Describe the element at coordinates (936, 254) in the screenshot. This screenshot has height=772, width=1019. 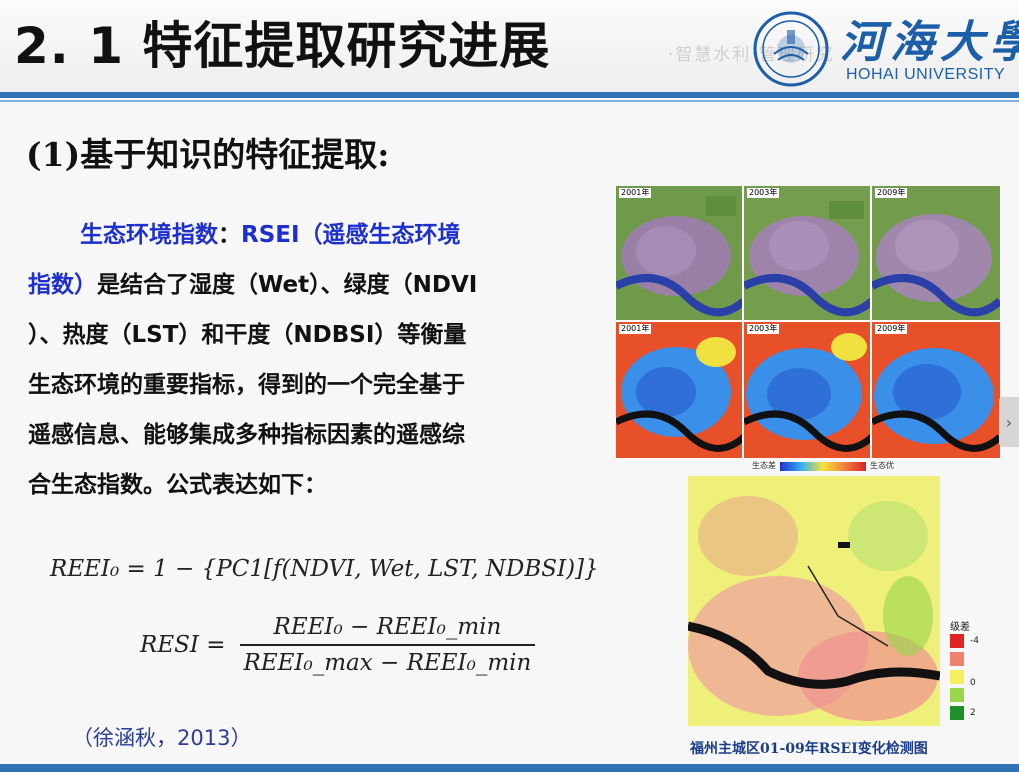
I see `landsat-image-2009: 2009年` at that location.